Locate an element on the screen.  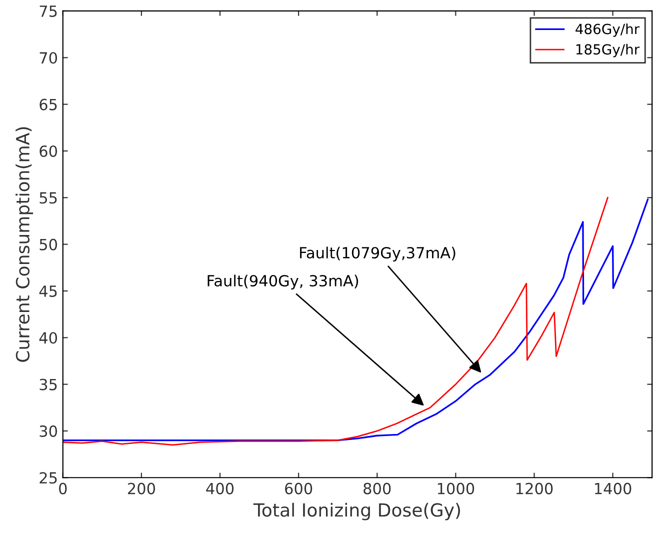
x-tick-label: 0 is located at coordinates (63, 488).